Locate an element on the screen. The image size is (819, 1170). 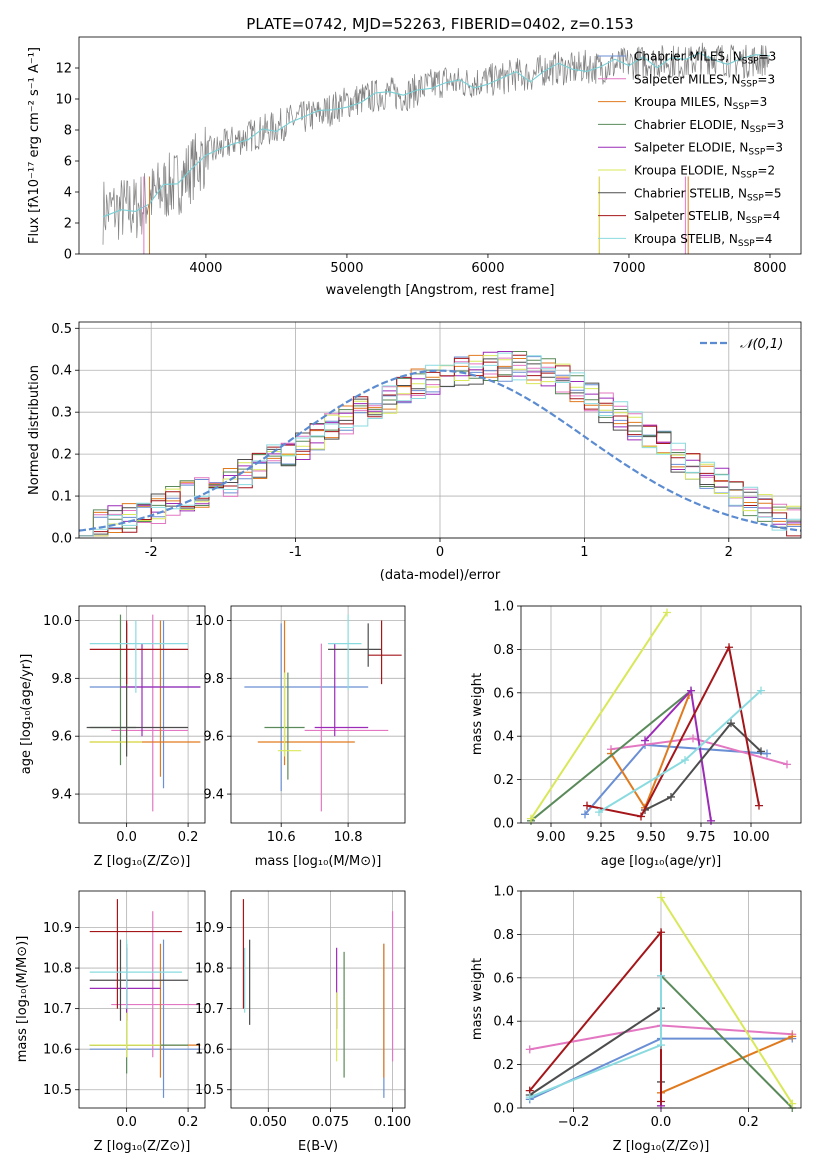
weight-vs-z-ytick-label: 0.2 is located at coordinates (503, 1065).